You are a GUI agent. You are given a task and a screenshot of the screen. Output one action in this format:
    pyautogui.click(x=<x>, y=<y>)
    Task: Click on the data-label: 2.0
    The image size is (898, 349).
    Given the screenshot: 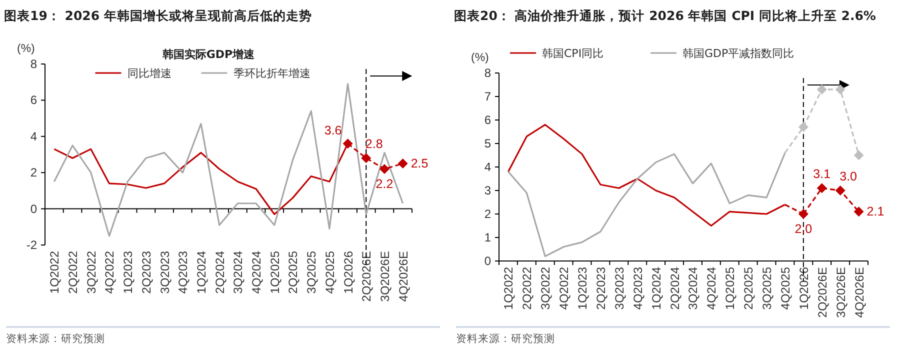 What is the action you would take?
    pyautogui.click(x=803, y=229)
    